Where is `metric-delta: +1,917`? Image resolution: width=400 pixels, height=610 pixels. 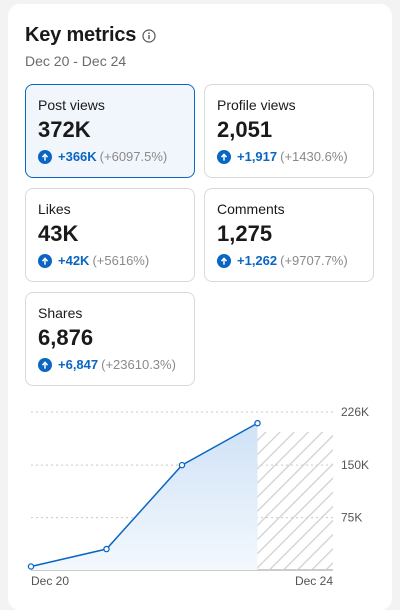
metric-delta: +1,917 is located at coordinates (257, 156).